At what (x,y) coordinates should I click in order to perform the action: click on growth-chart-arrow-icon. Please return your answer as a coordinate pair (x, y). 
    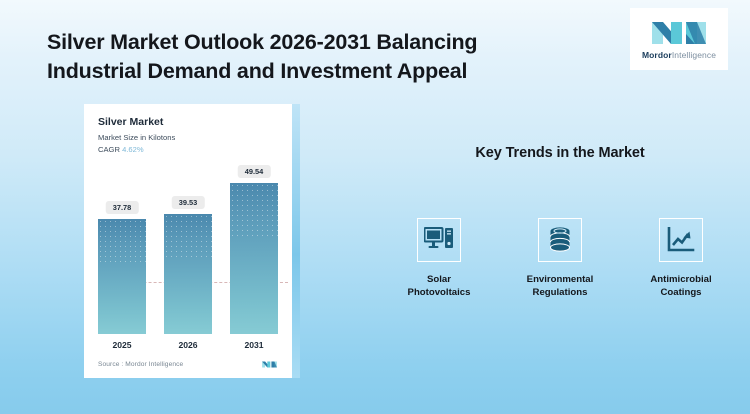
    Looking at the image, I should click on (681, 239).